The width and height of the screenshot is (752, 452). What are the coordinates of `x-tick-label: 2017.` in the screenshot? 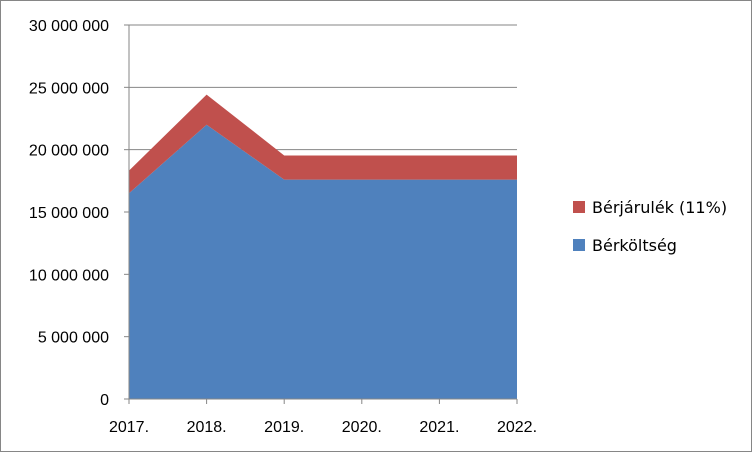 It's located at (129, 427).